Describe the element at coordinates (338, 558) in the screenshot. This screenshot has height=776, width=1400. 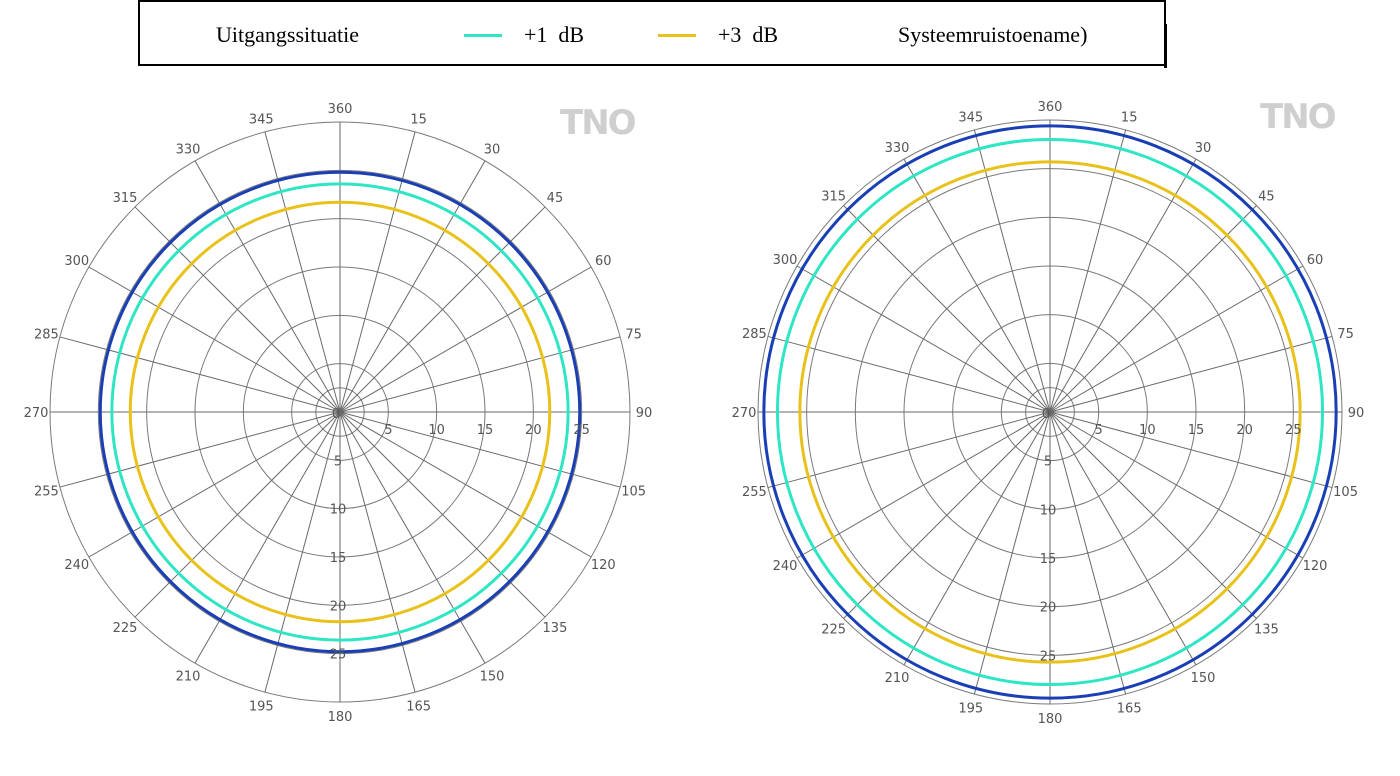
I see `radial-tick-label-y: 15` at that location.